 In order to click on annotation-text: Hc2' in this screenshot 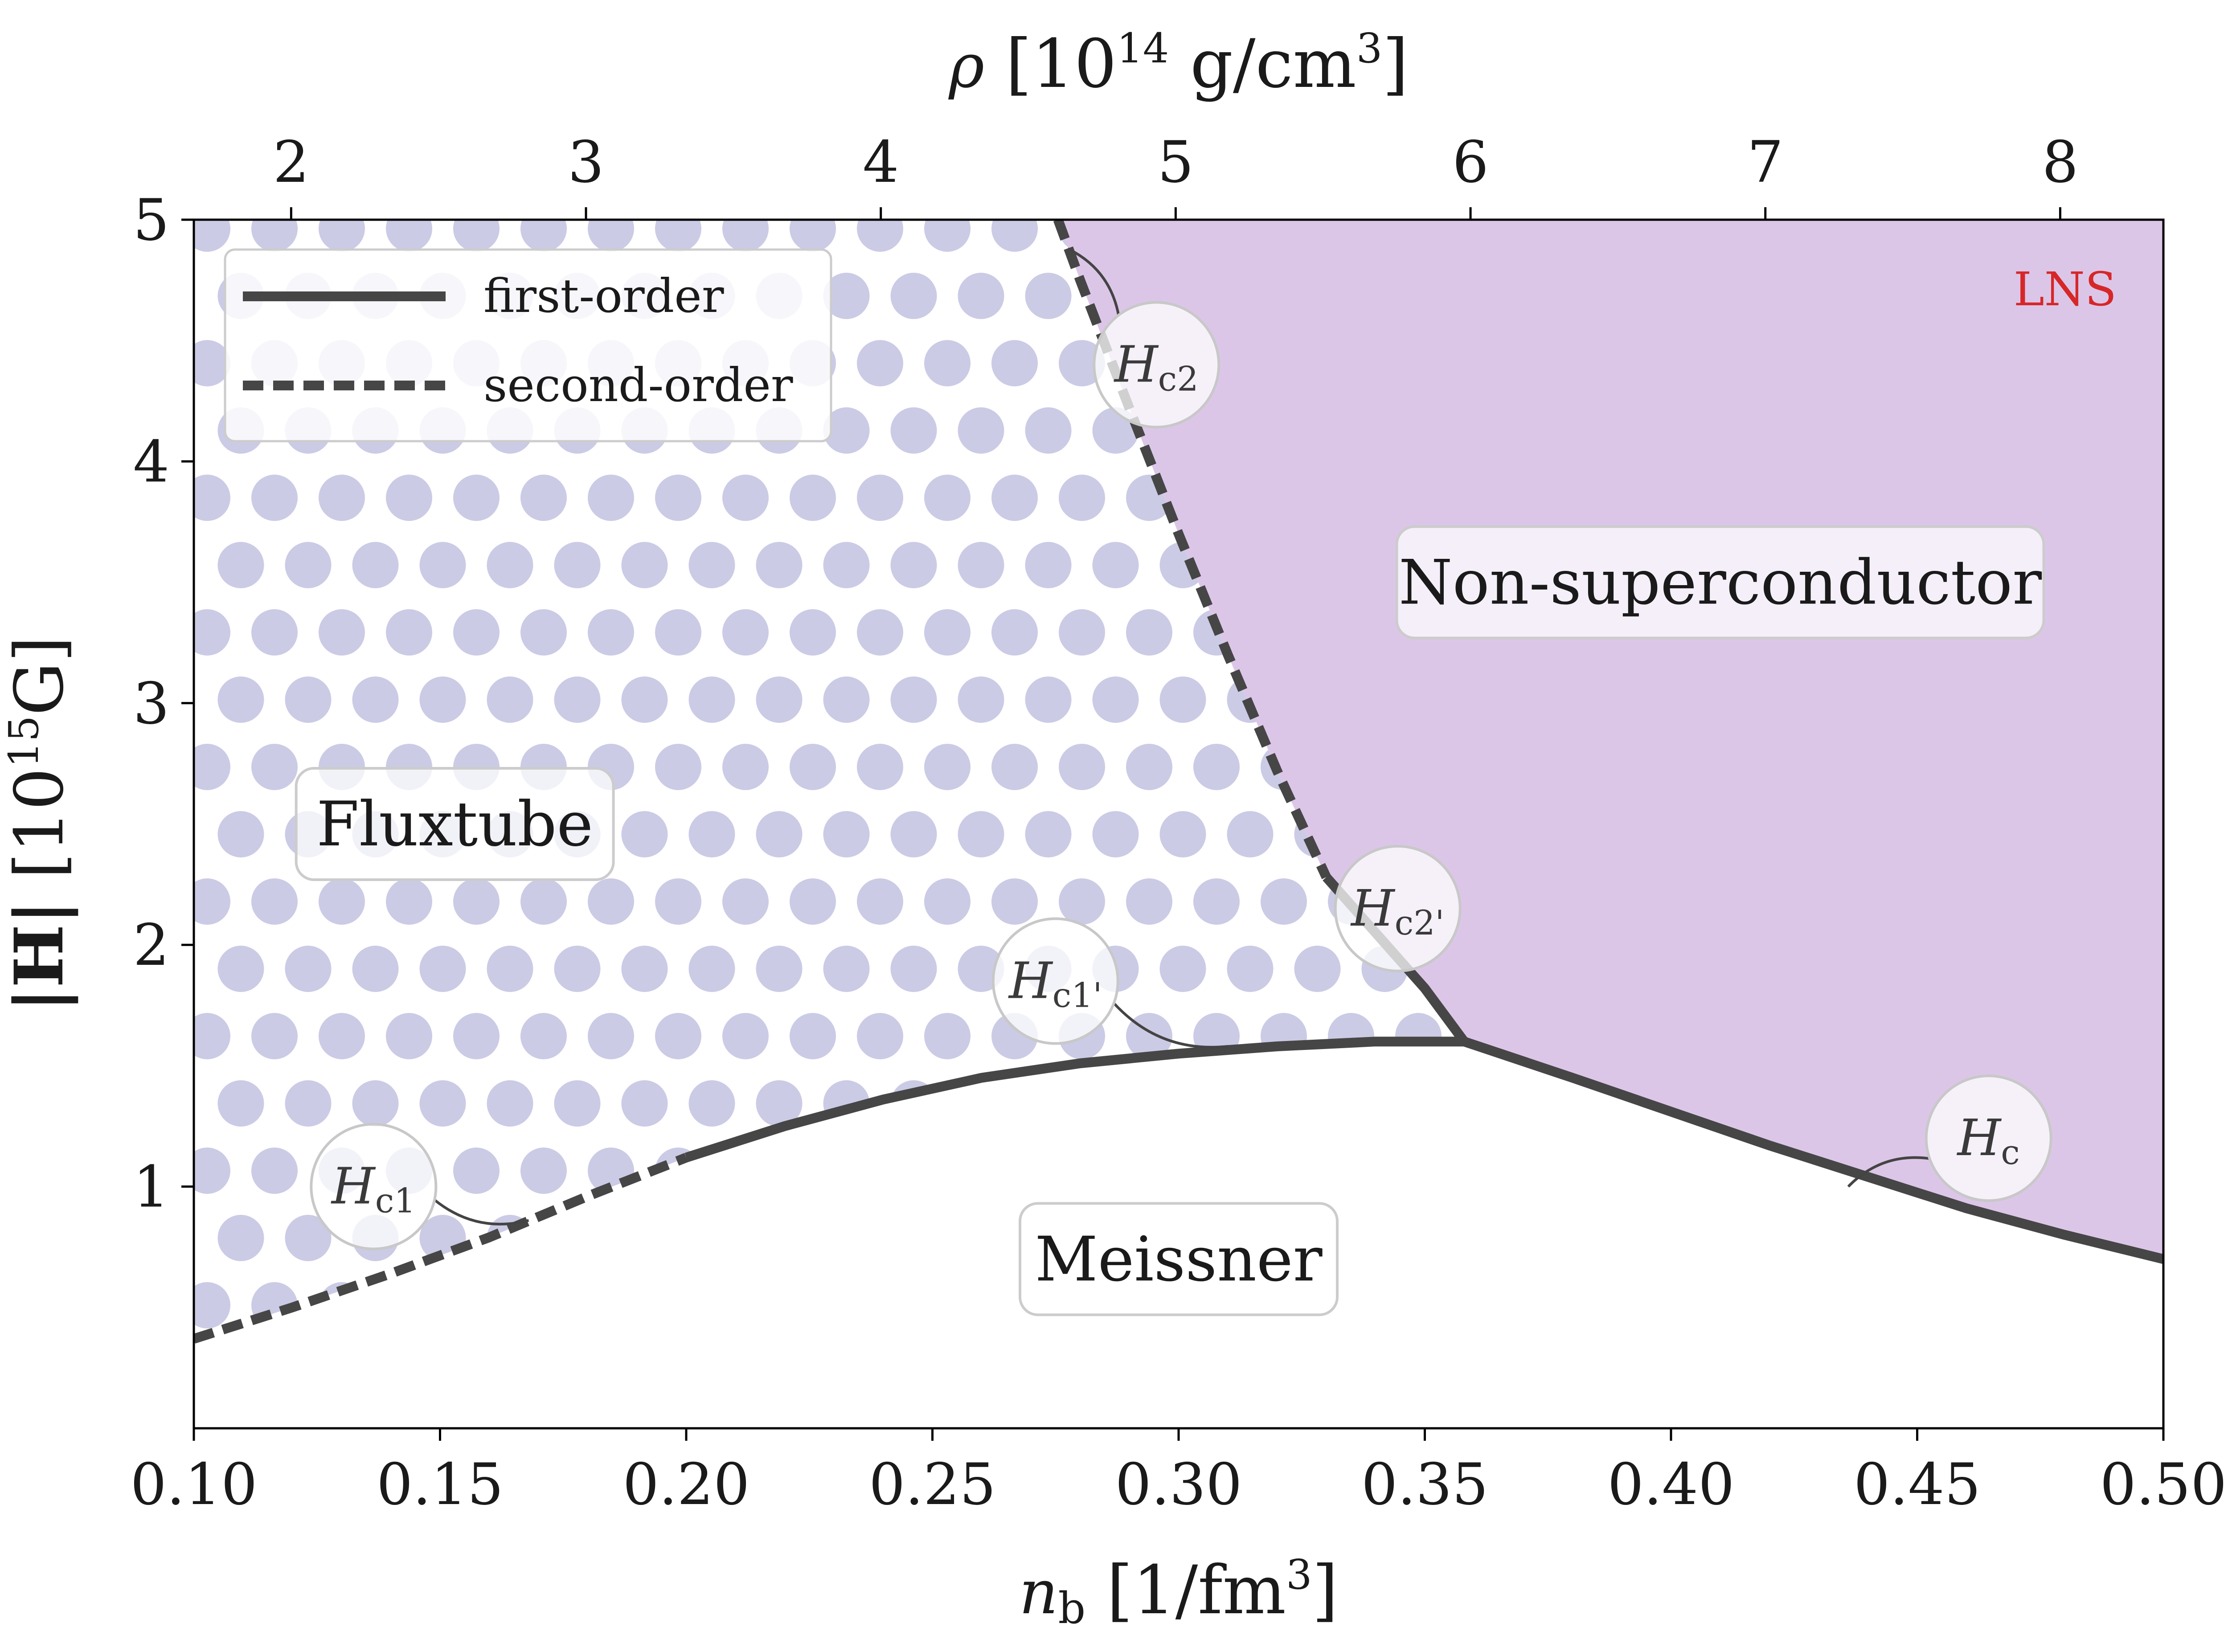, I will do `click(1397, 911)`.